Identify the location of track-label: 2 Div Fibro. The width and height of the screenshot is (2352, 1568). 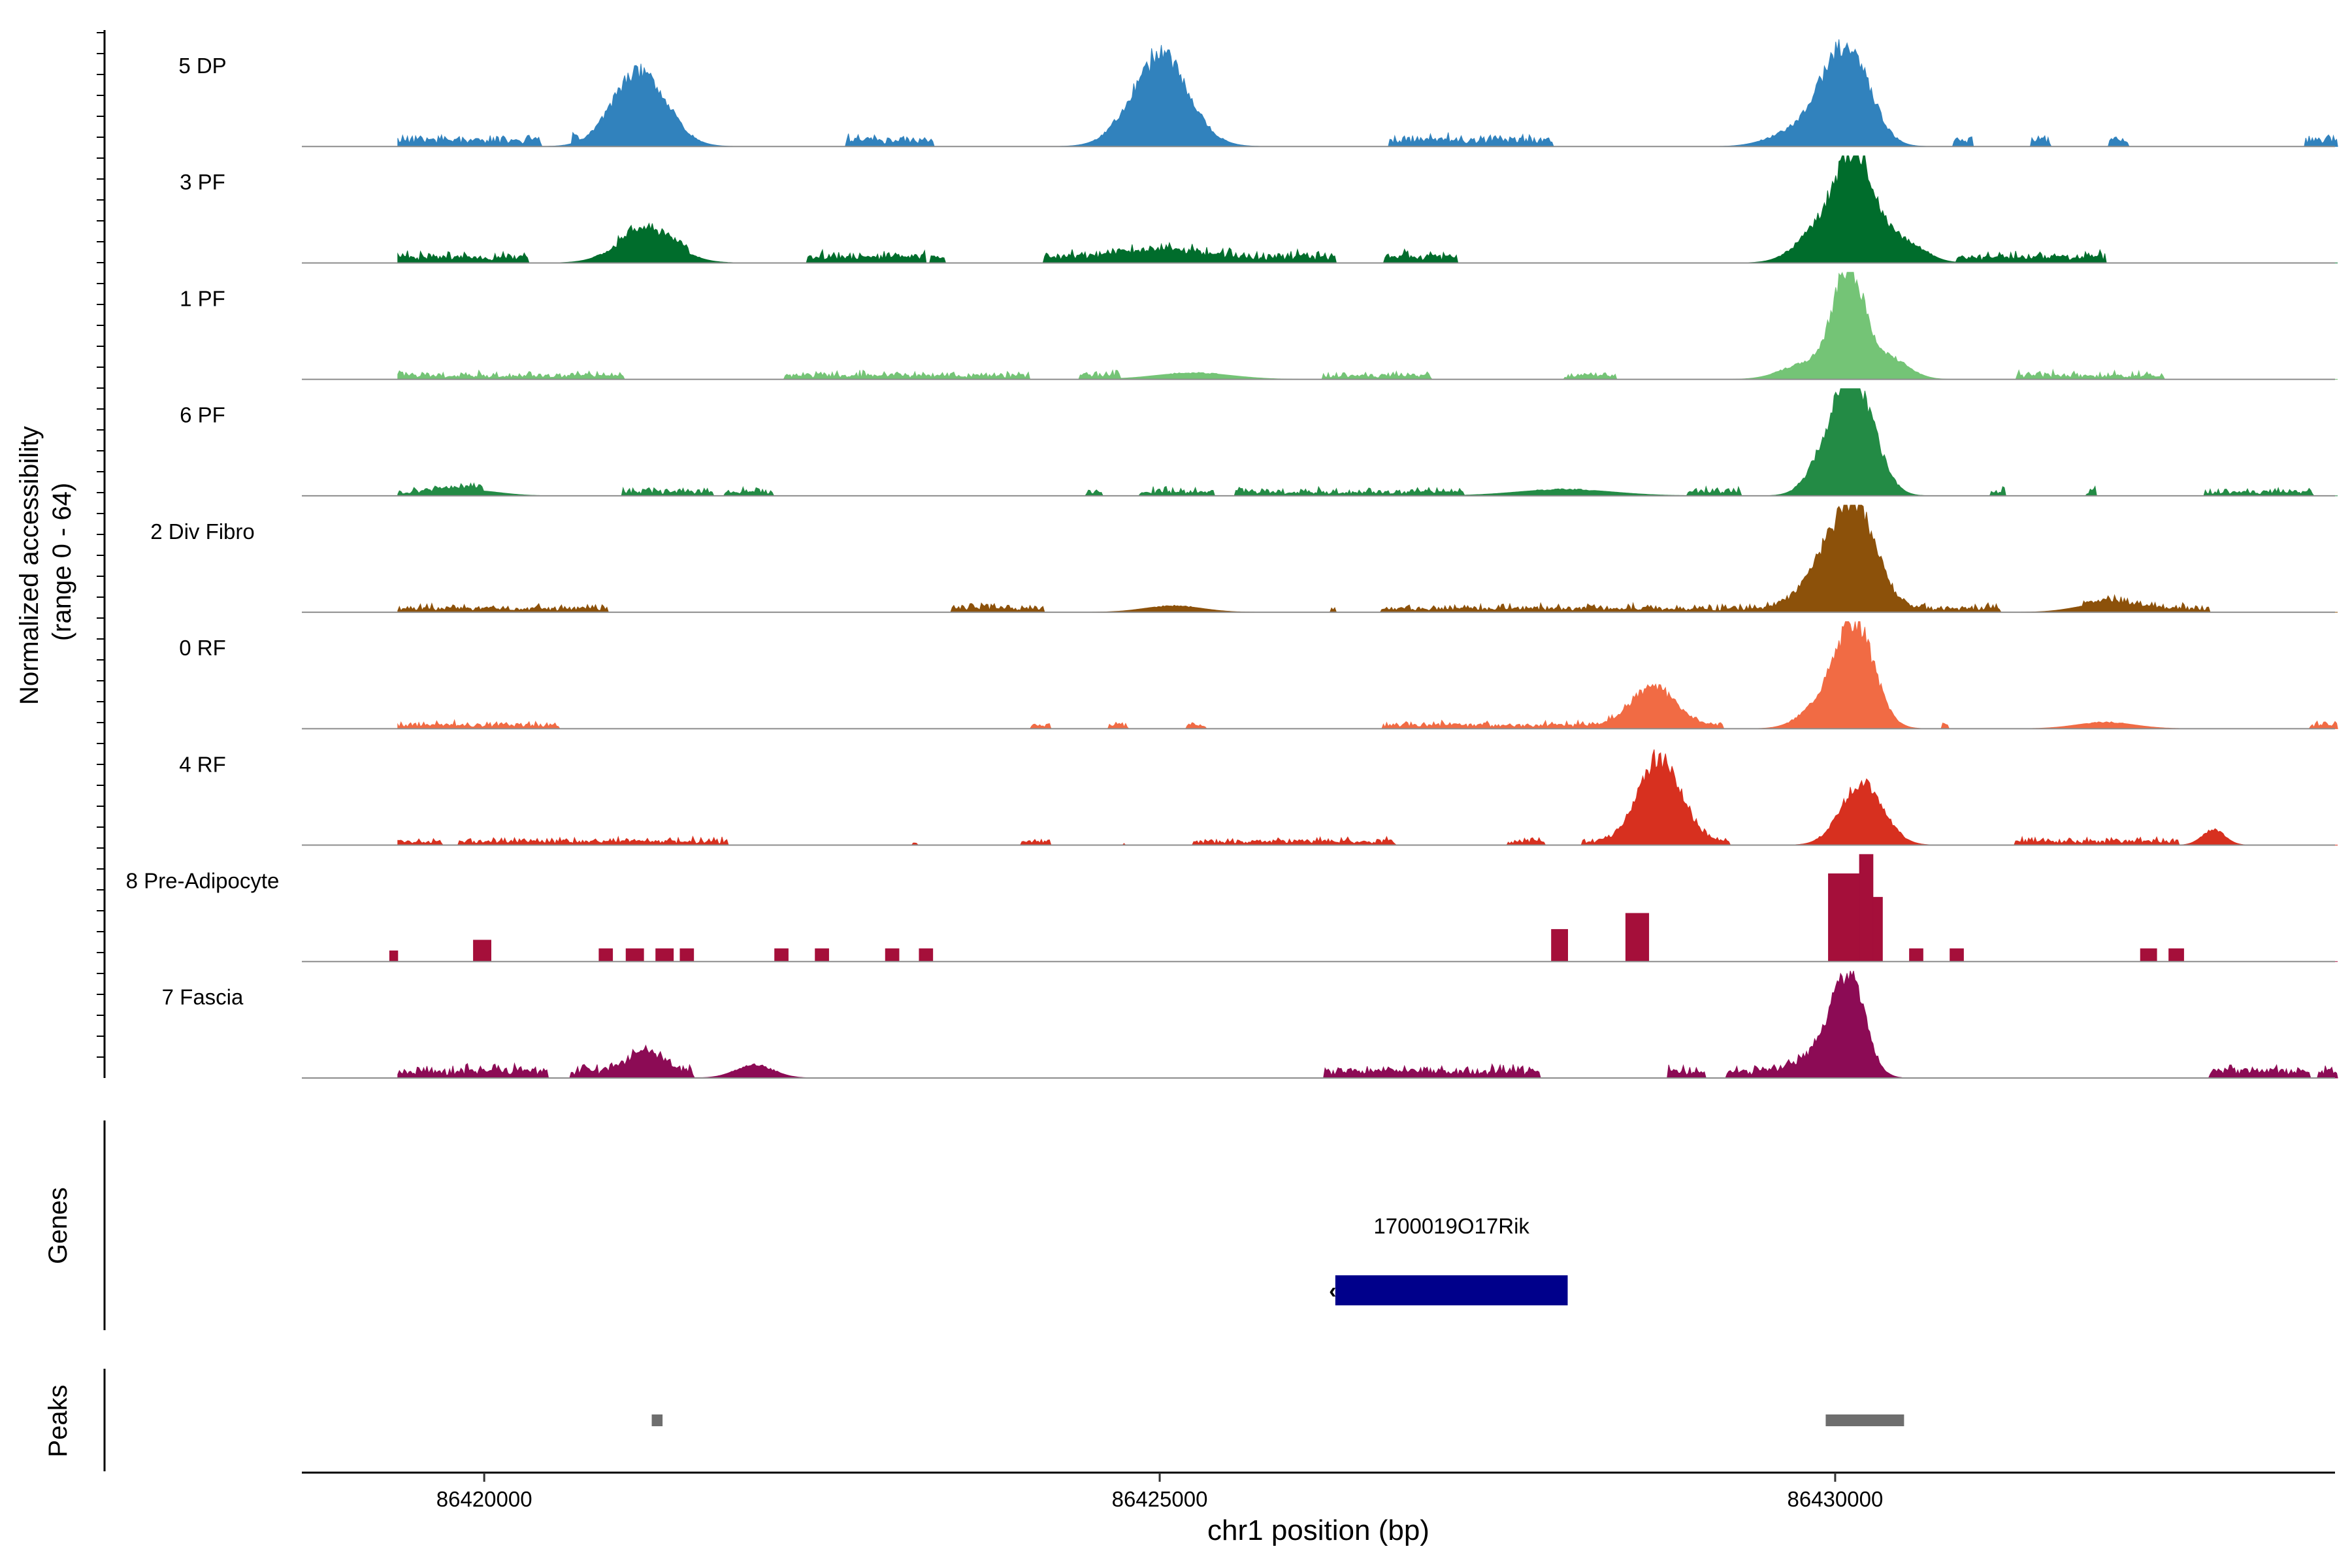
(202, 531).